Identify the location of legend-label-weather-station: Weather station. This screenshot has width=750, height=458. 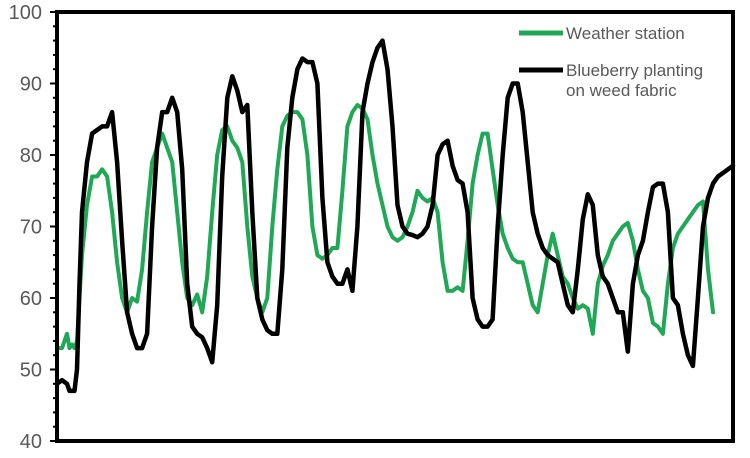
(625, 33).